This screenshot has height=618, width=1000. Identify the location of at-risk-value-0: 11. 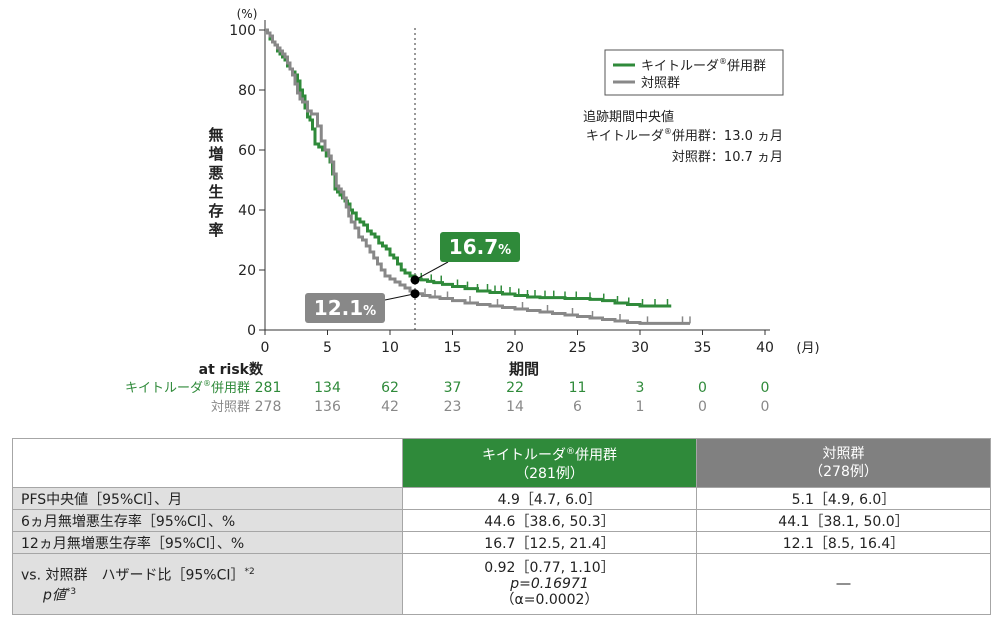
(578, 388).